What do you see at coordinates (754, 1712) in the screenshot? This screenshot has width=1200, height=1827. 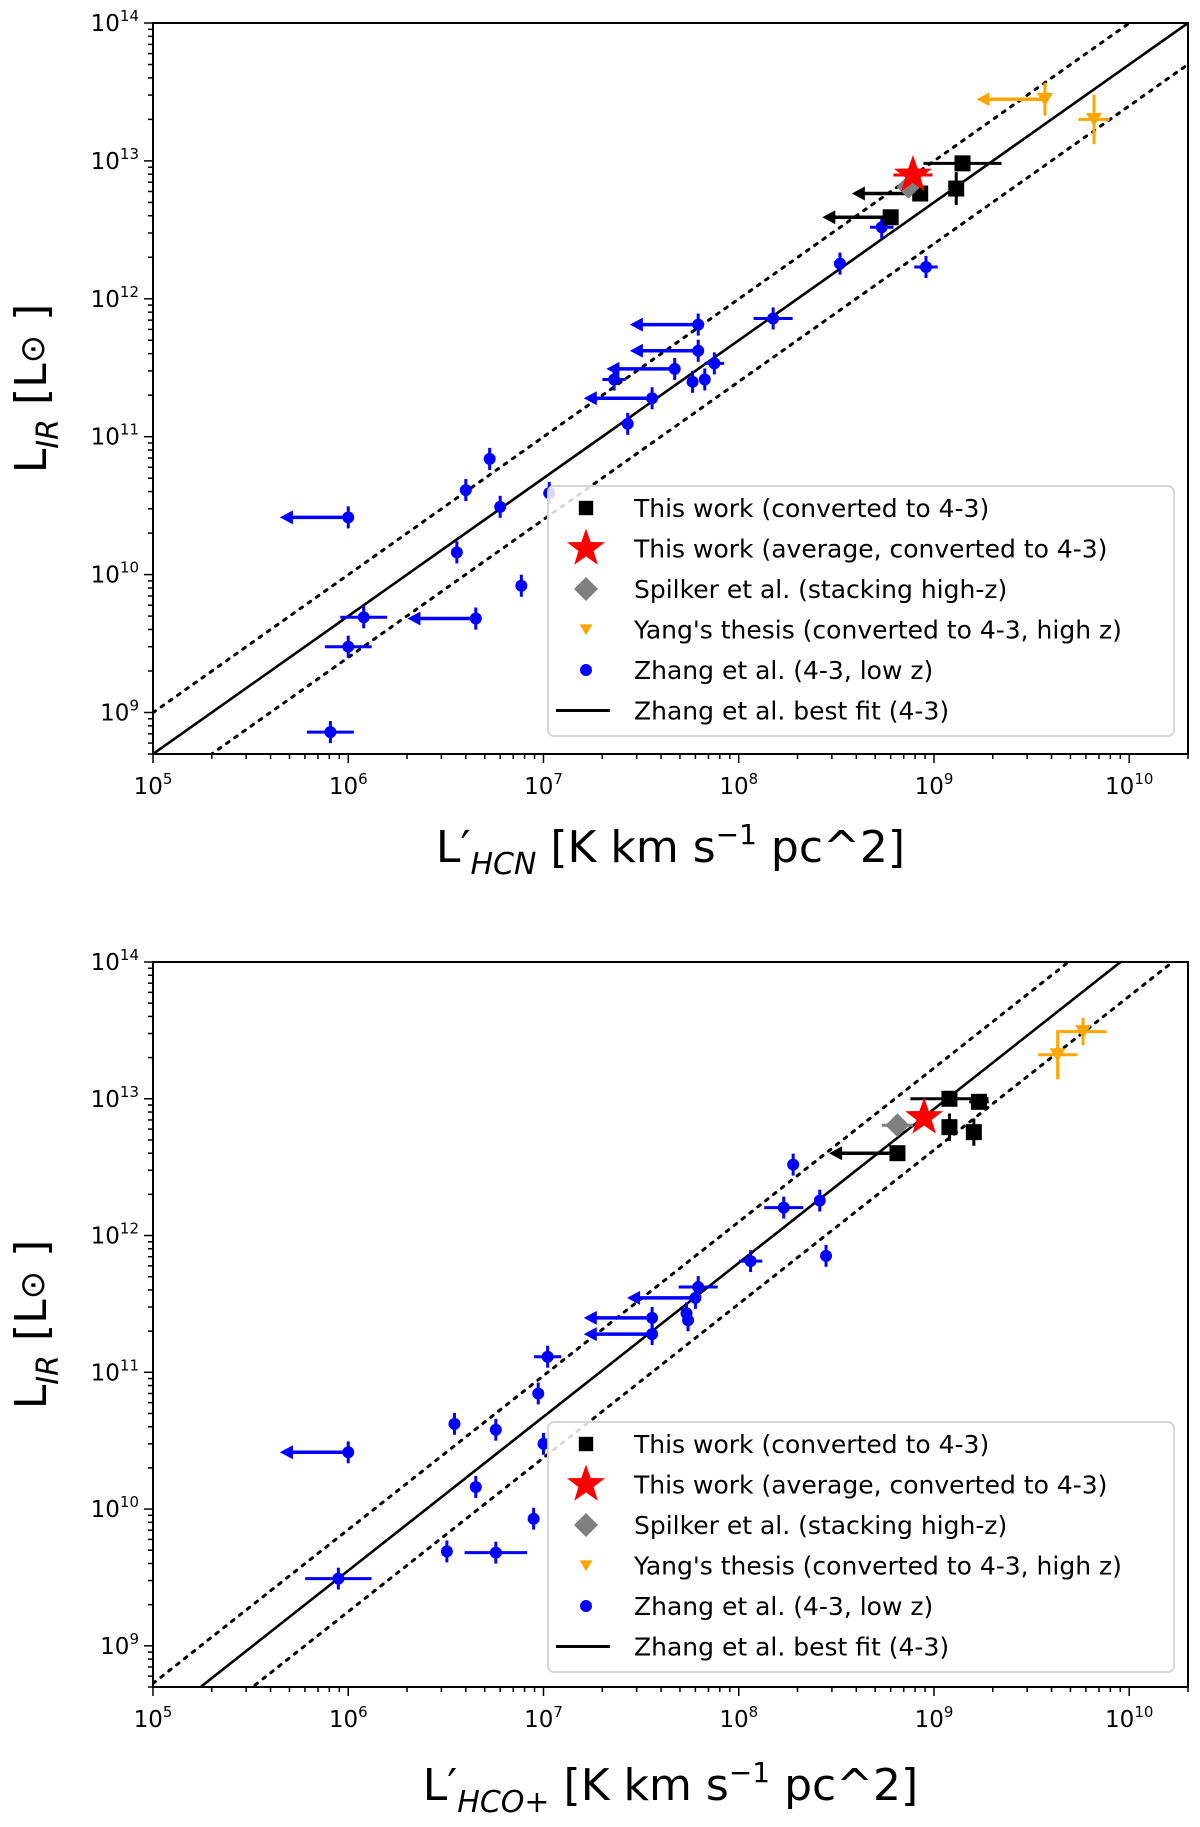 I see `tick-exponent: 8` at bounding box center [754, 1712].